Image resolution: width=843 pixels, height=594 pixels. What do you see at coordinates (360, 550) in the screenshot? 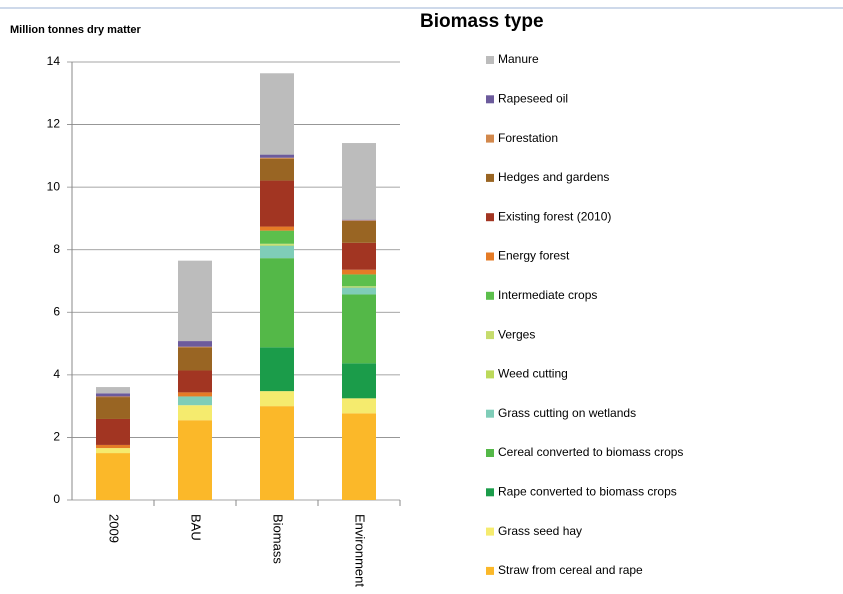
I see `x-tick-label: Environment` at bounding box center [360, 550].